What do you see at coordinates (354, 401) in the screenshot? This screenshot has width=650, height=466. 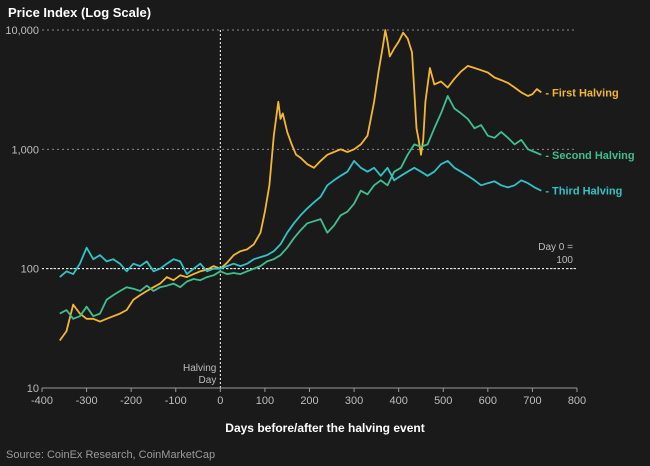 I see `x-tick-label: 300` at bounding box center [354, 401].